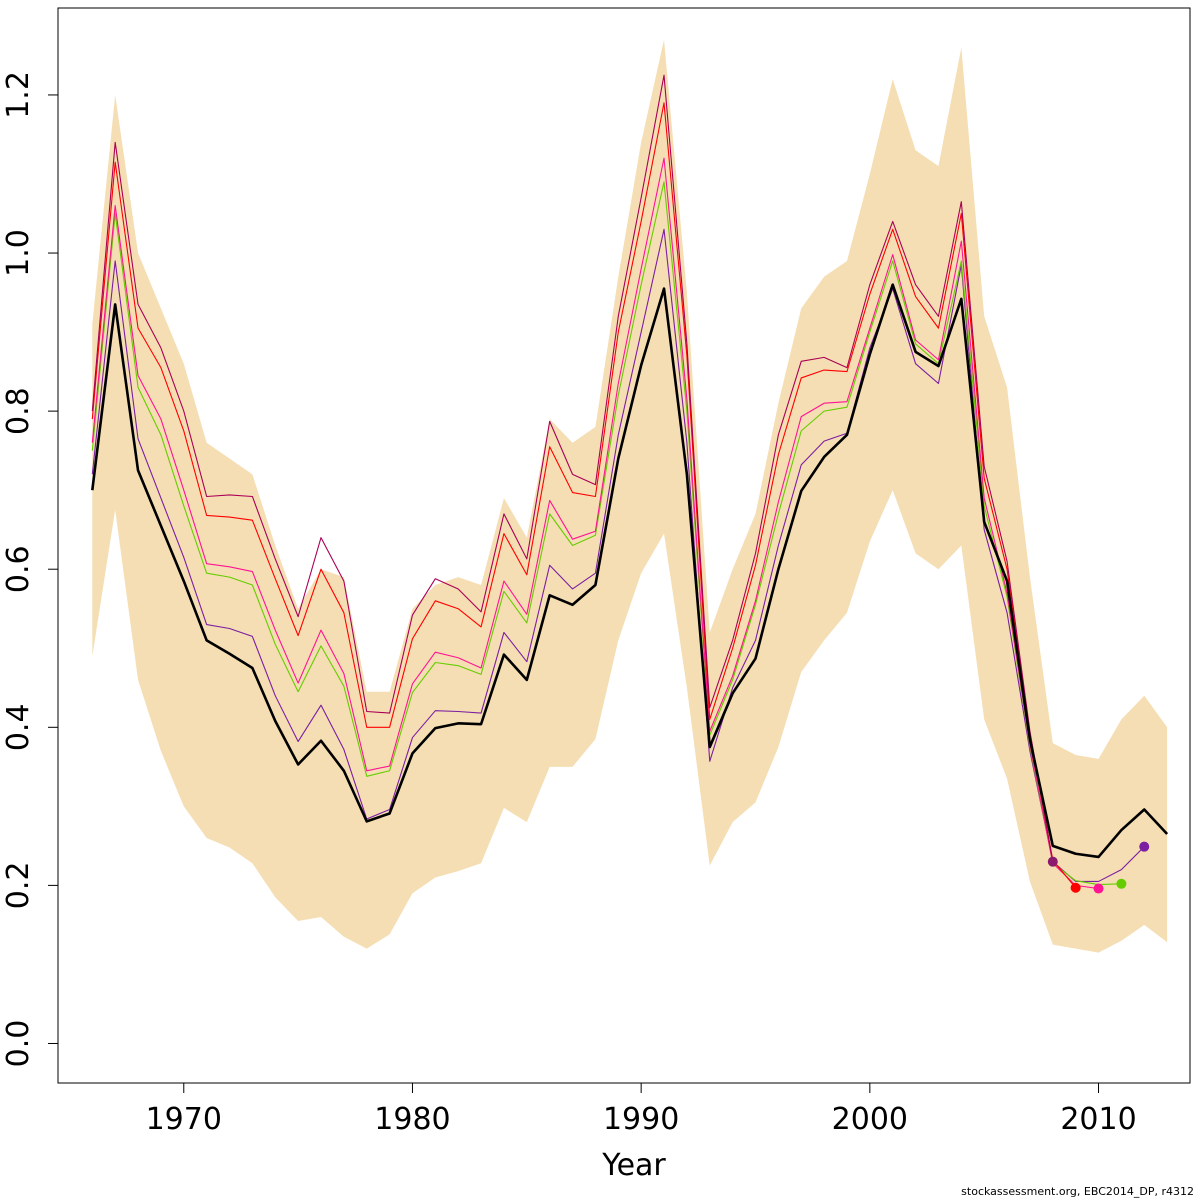 The height and width of the screenshot is (1200, 1200). I want to click on x-tick-label: 1990, so click(641, 1119).